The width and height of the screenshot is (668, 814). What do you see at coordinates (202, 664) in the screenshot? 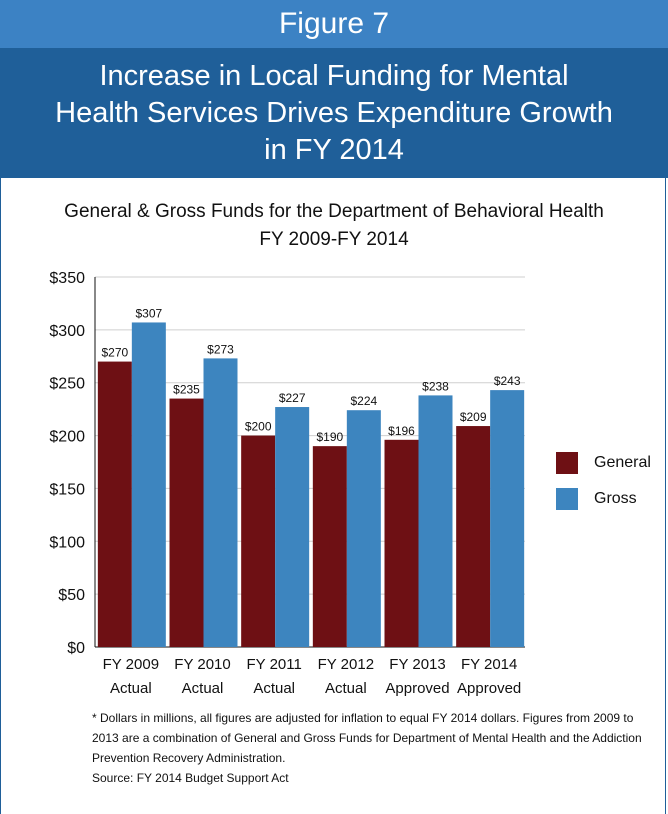
I see `x-tick-label: FY 2010` at bounding box center [202, 664].